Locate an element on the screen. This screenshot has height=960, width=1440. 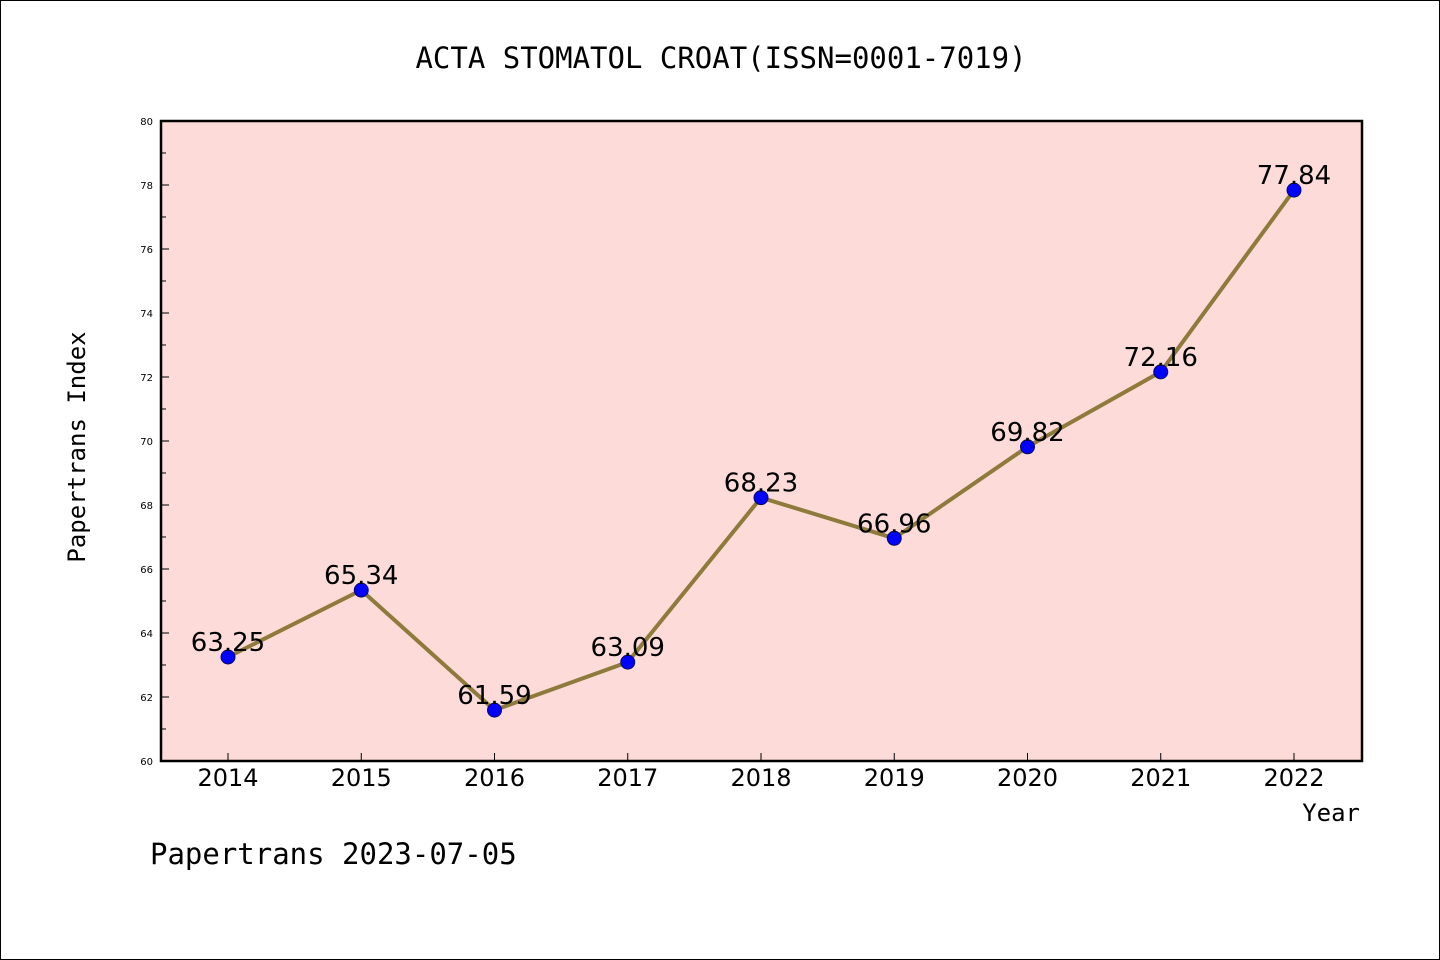
x-axis: 2014 2015 2016 2017 2018 2019 2020 2021 2022 is located at coordinates (761, 772).